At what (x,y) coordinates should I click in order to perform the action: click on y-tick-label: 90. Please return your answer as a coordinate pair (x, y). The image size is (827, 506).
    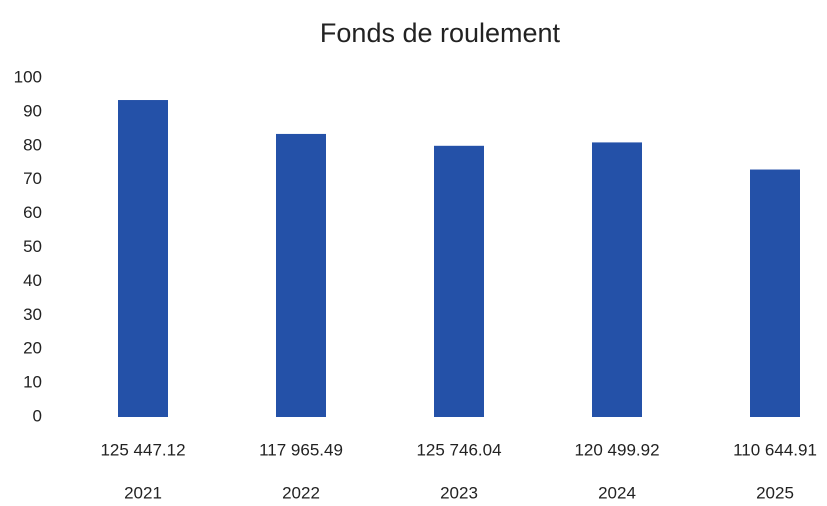
    Looking at the image, I should click on (32, 110).